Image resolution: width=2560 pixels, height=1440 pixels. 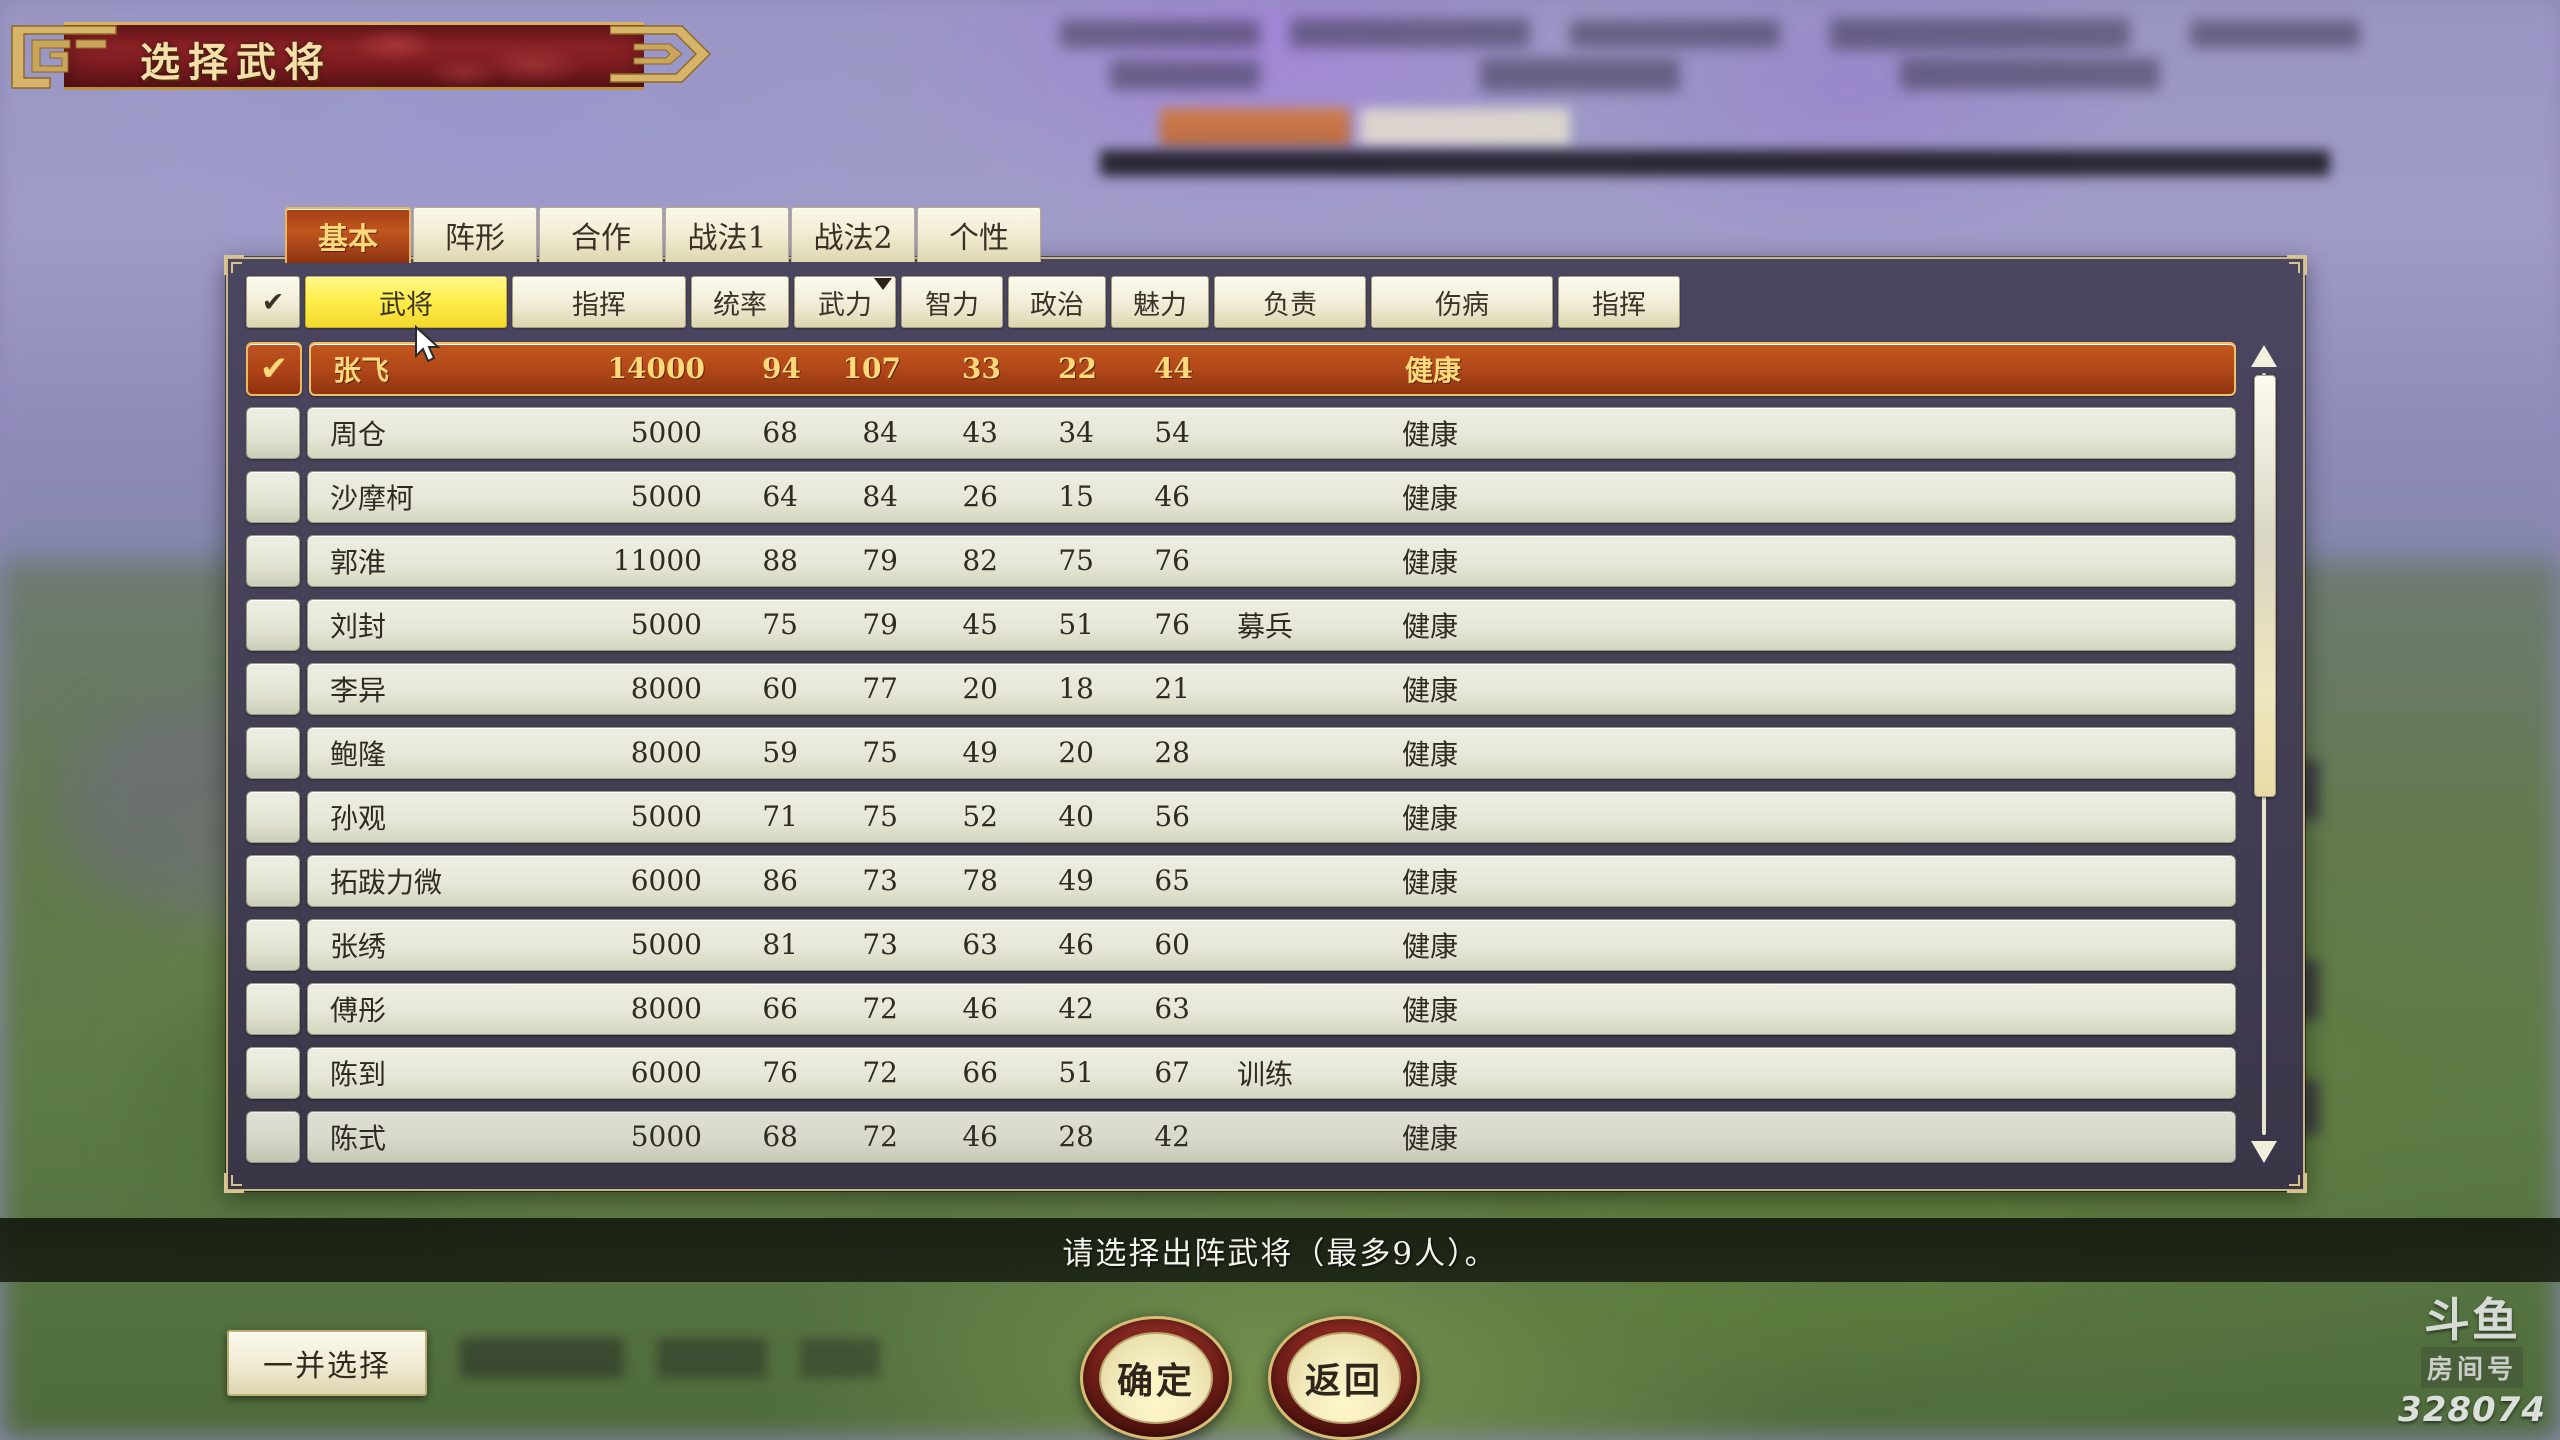 What do you see at coordinates (1462, 302) in the screenshot?
I see `column-header-health: 伤病` at bounding box center [1462, 302].